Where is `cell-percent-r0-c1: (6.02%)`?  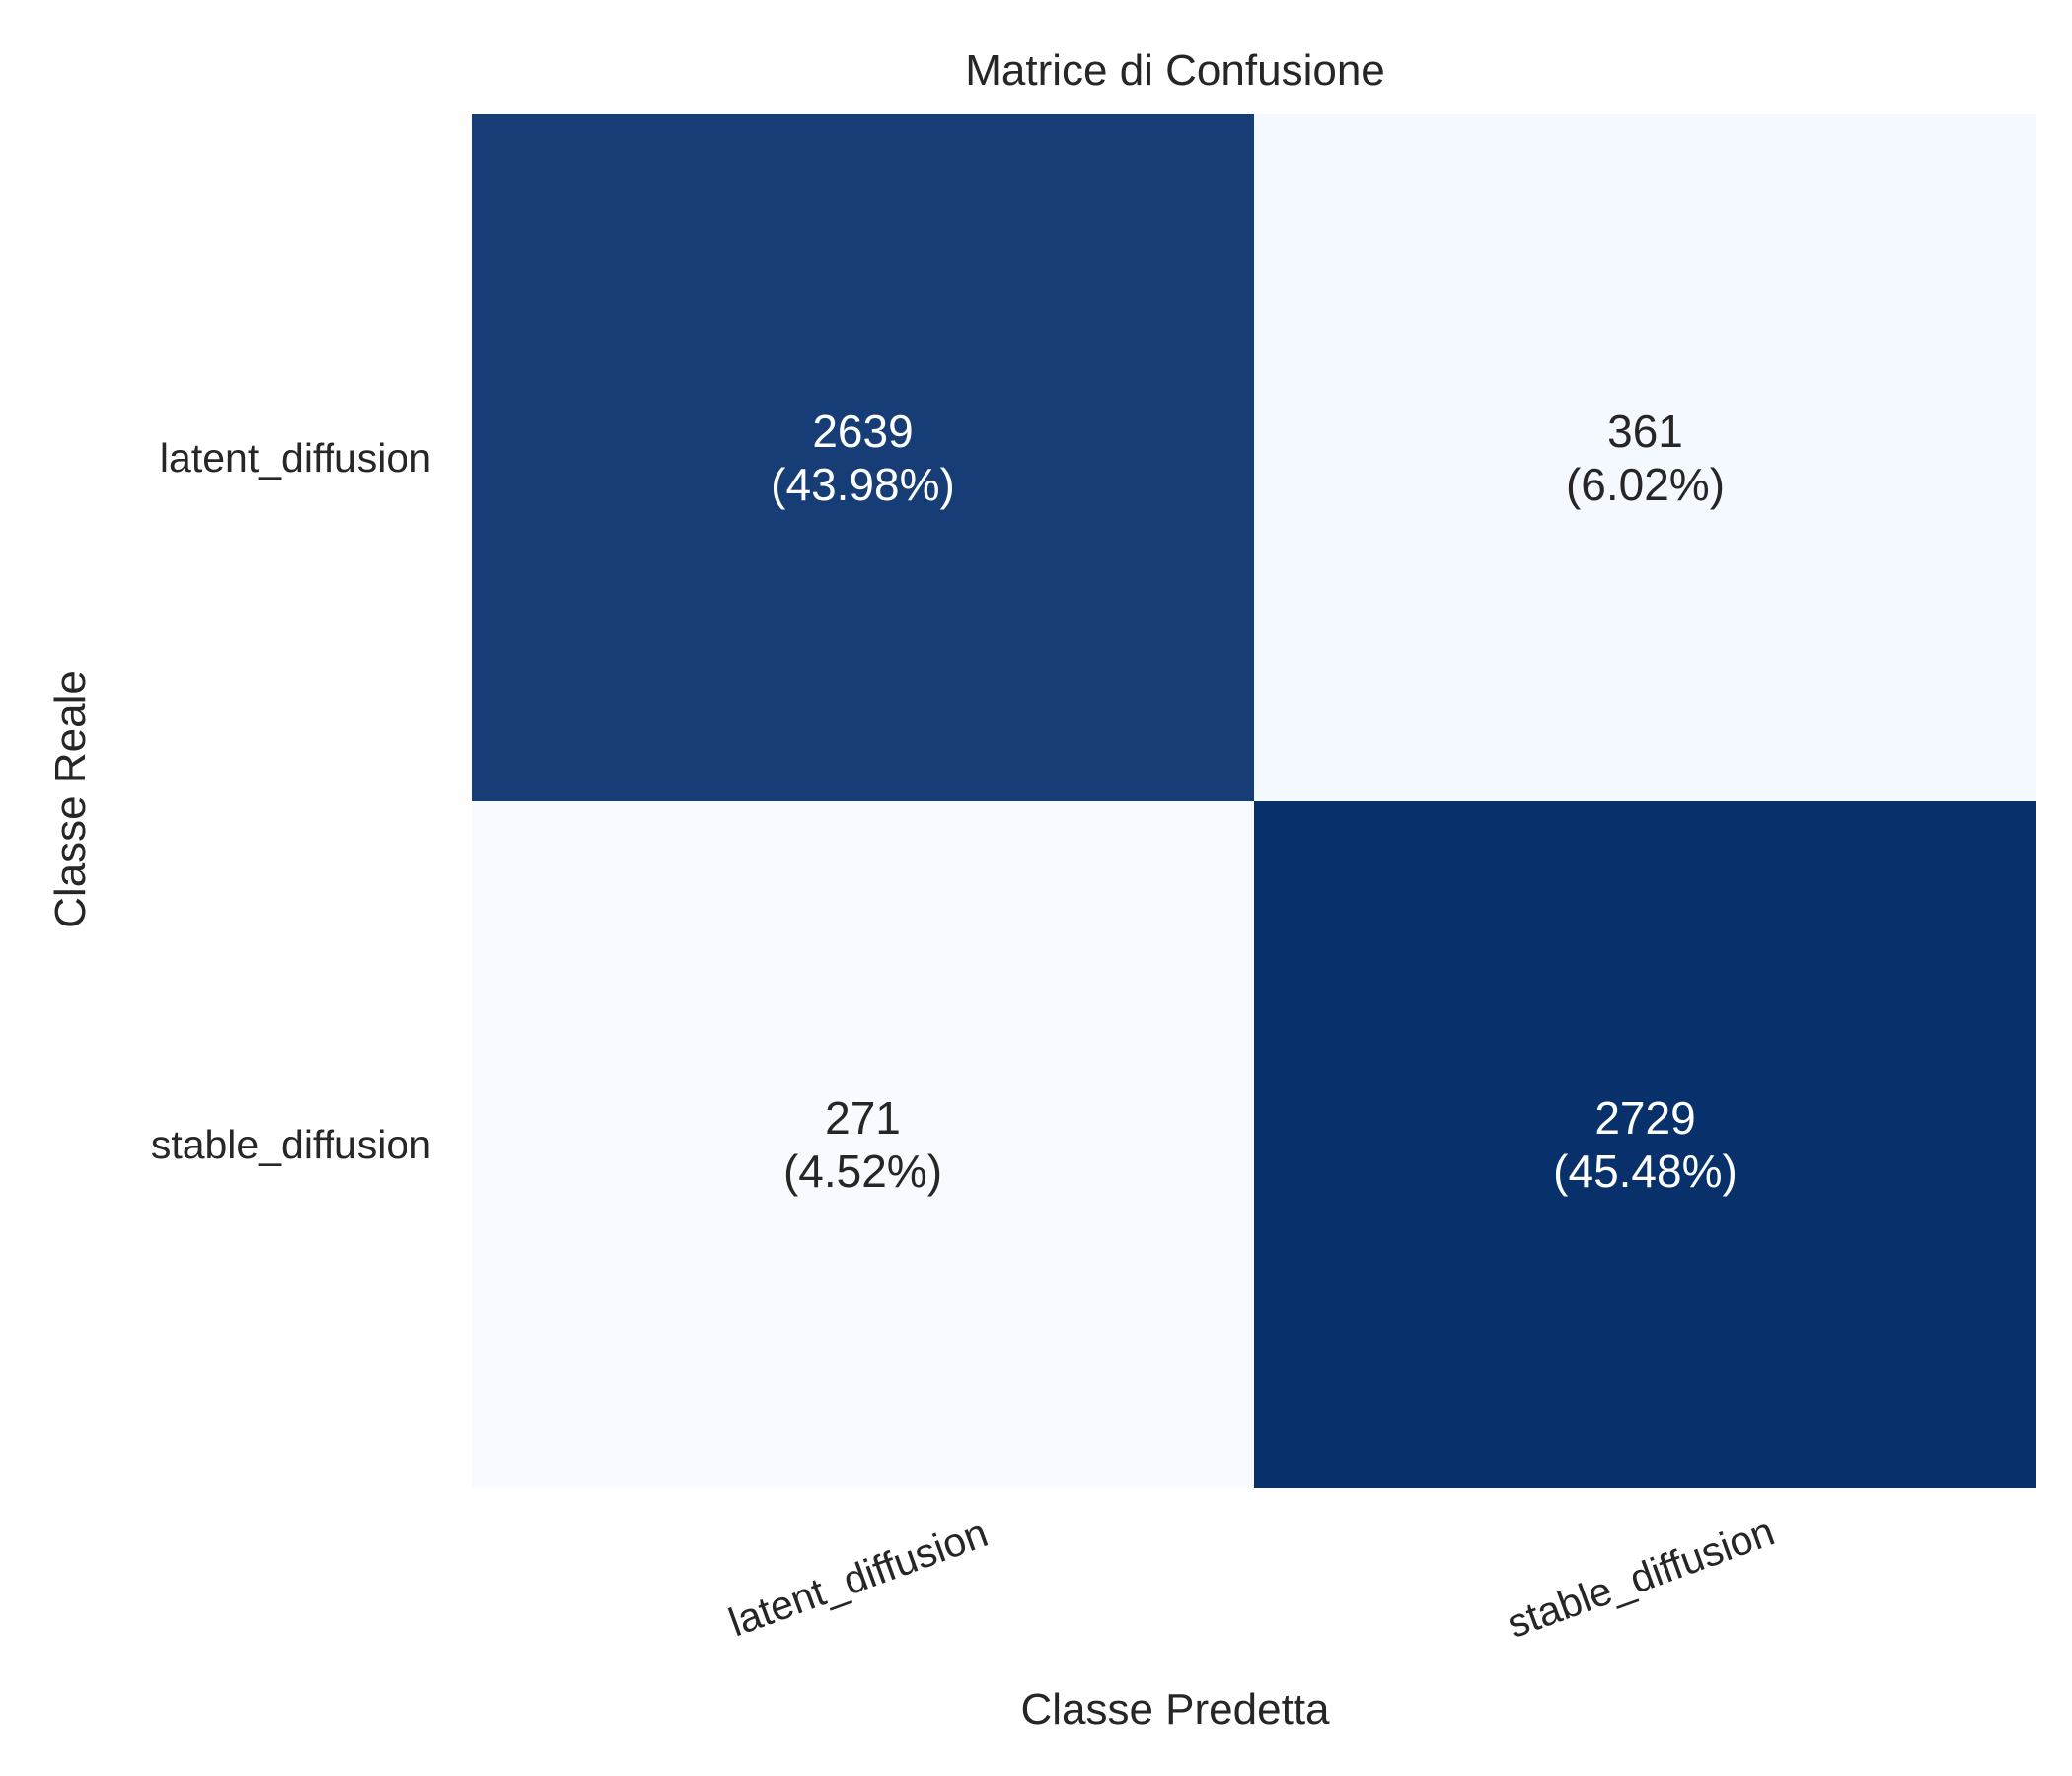 cell-percent-r0-c1: (6.02%) is located at coordinates (1646, 485).